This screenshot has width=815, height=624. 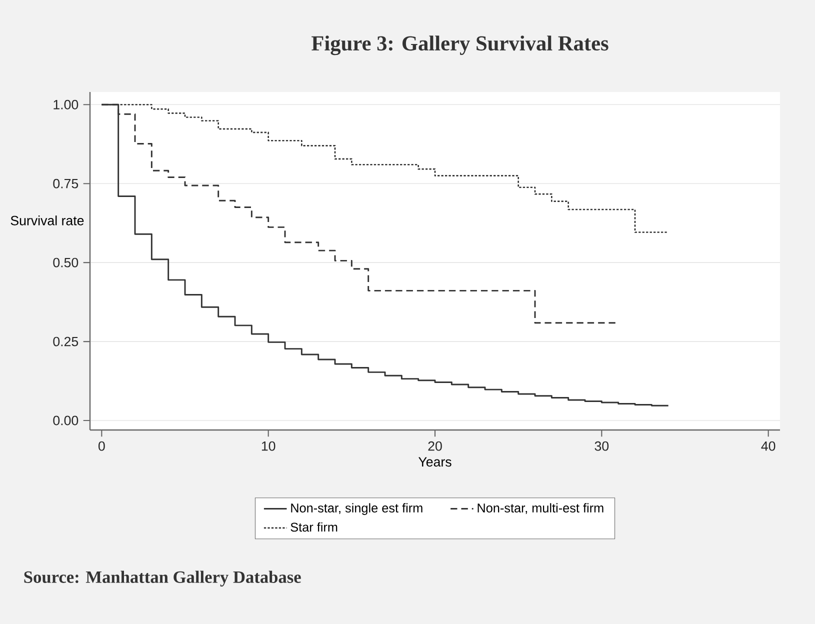 What do you see at coordinates (65, 263) in the screenshot?
I see `y-tick-label: 0.50` at bounding box center [65, 263].